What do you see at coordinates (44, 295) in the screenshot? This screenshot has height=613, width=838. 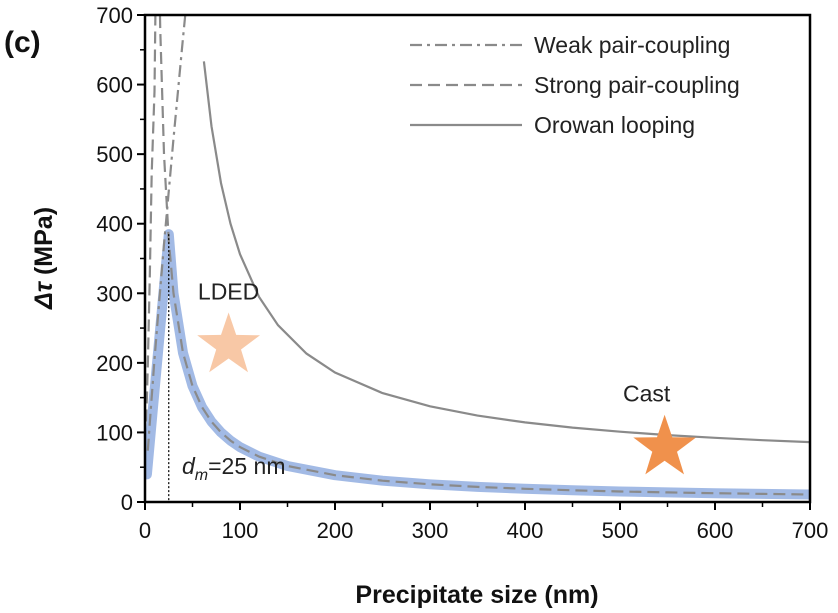 I see `y-axis-symbol: Δτ` at bounding box center [44, 295].